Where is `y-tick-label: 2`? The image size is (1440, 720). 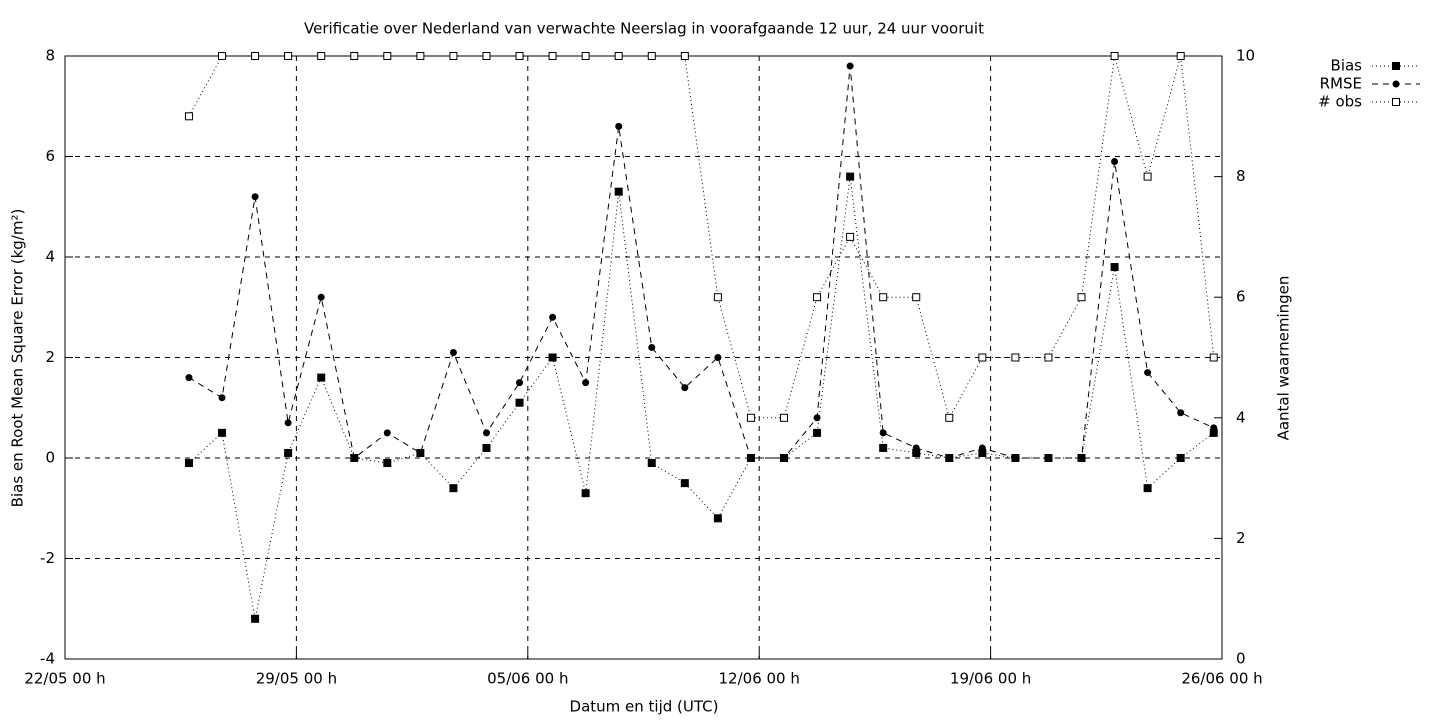 y-tick-label: 2 is located at coordinates (50, 357).